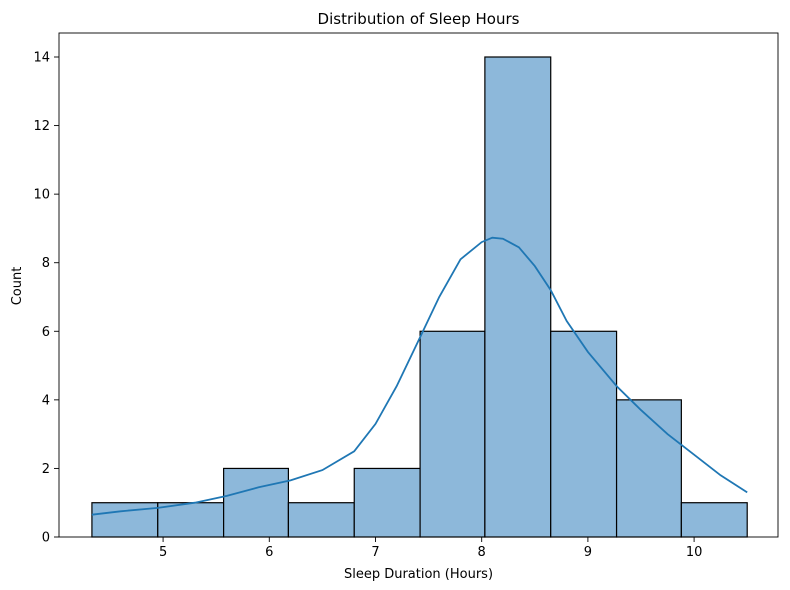 The image size is (790, 590). I want to click on y-tick-label: 4, so click(46, 400).